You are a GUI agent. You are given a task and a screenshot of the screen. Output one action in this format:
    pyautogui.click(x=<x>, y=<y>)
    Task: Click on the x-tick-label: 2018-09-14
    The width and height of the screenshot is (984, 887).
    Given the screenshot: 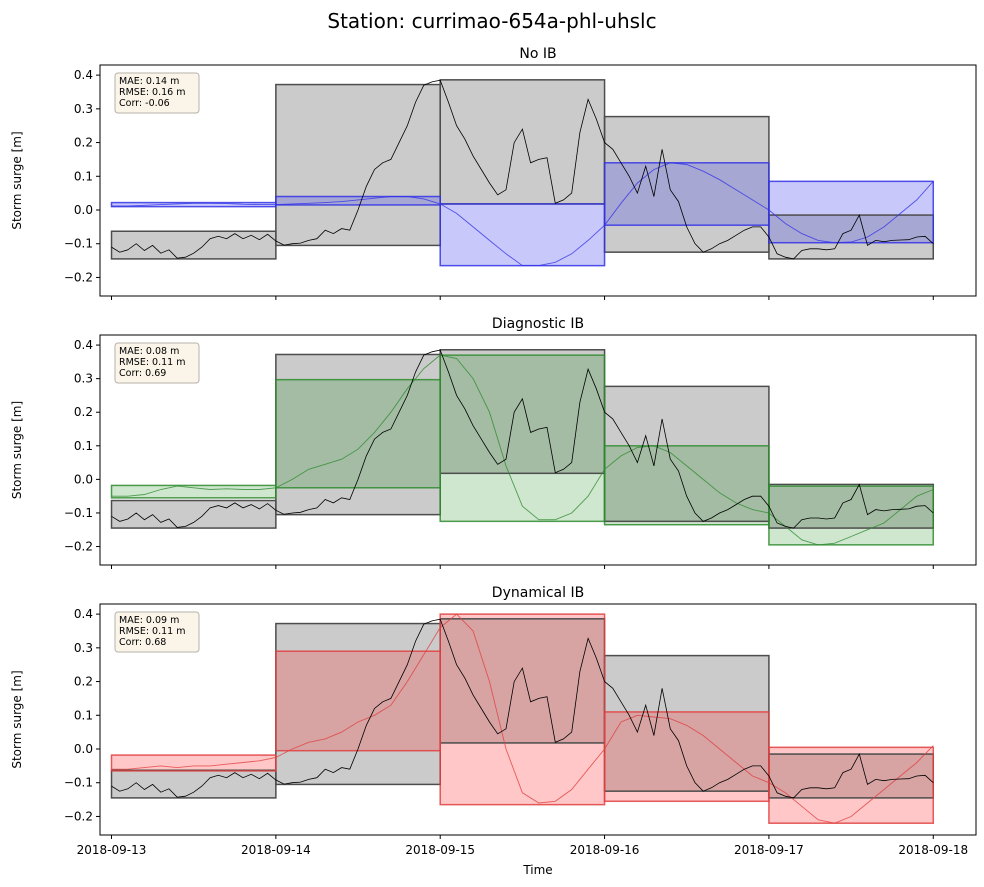 What is the action you would take?
    pyautogui.click(x=276, y=850)
    